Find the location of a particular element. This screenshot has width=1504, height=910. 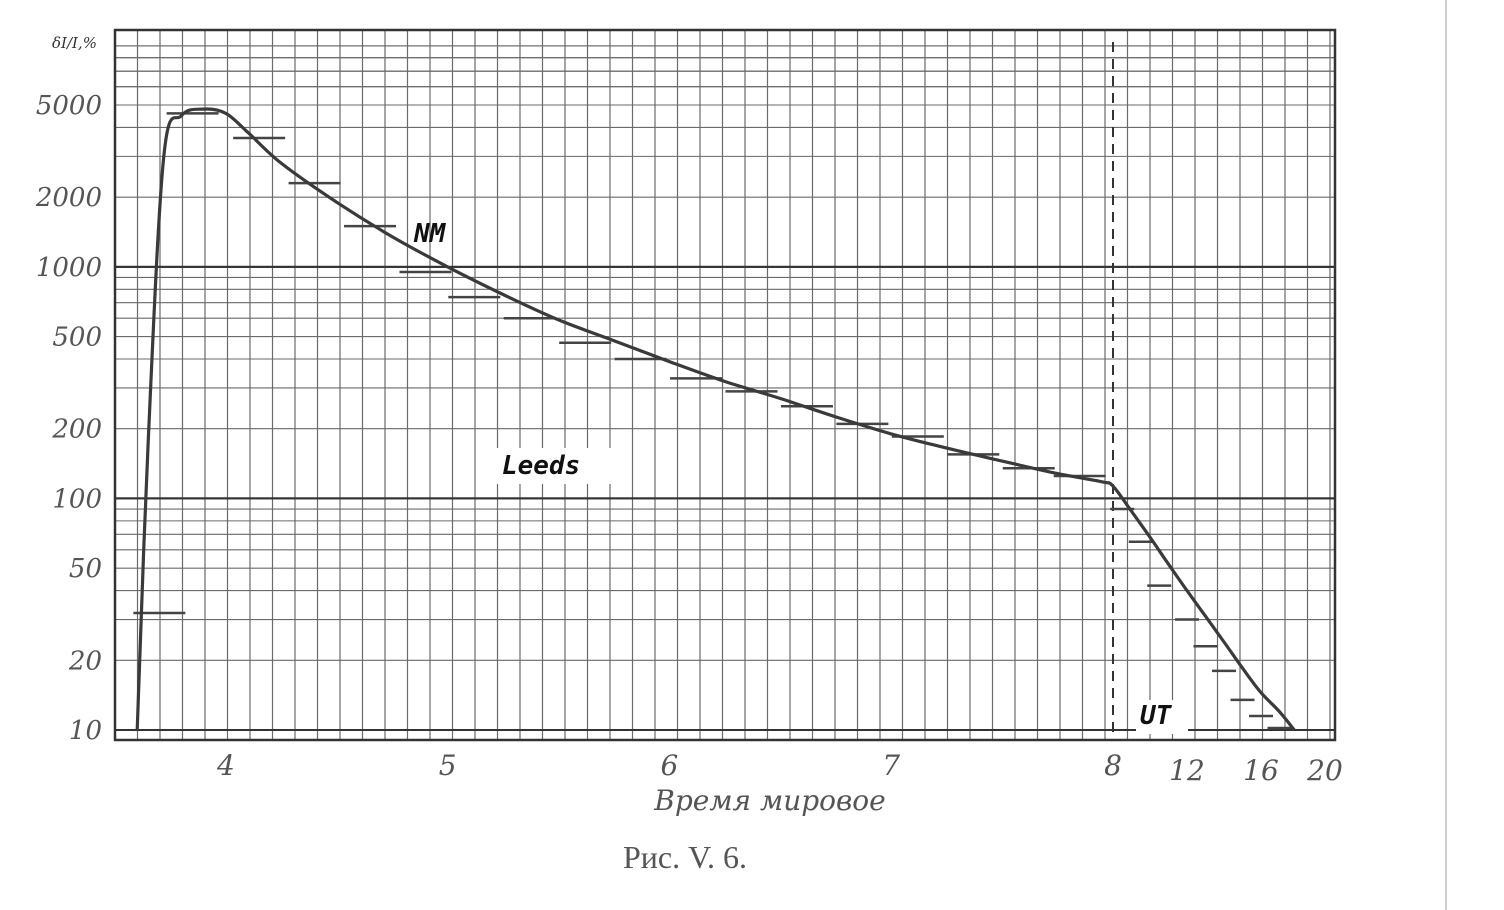

x-tick-label: 6 is located at coordinates (670, 765).